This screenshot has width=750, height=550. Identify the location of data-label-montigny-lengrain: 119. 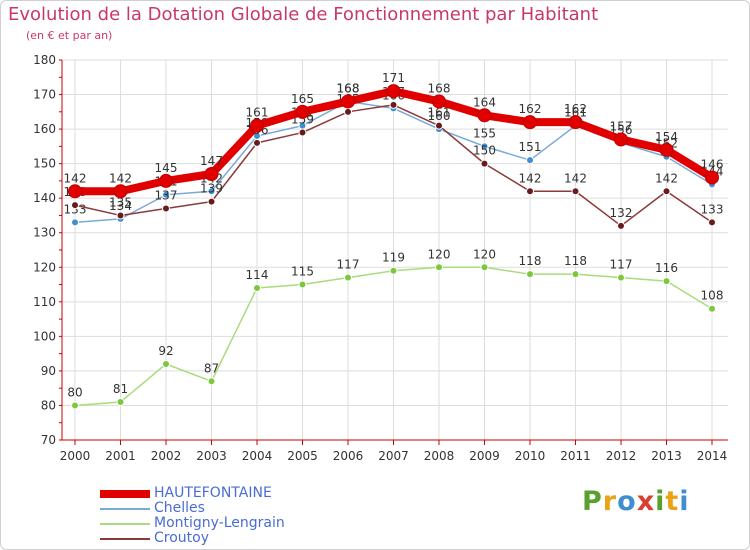
(393, 258).